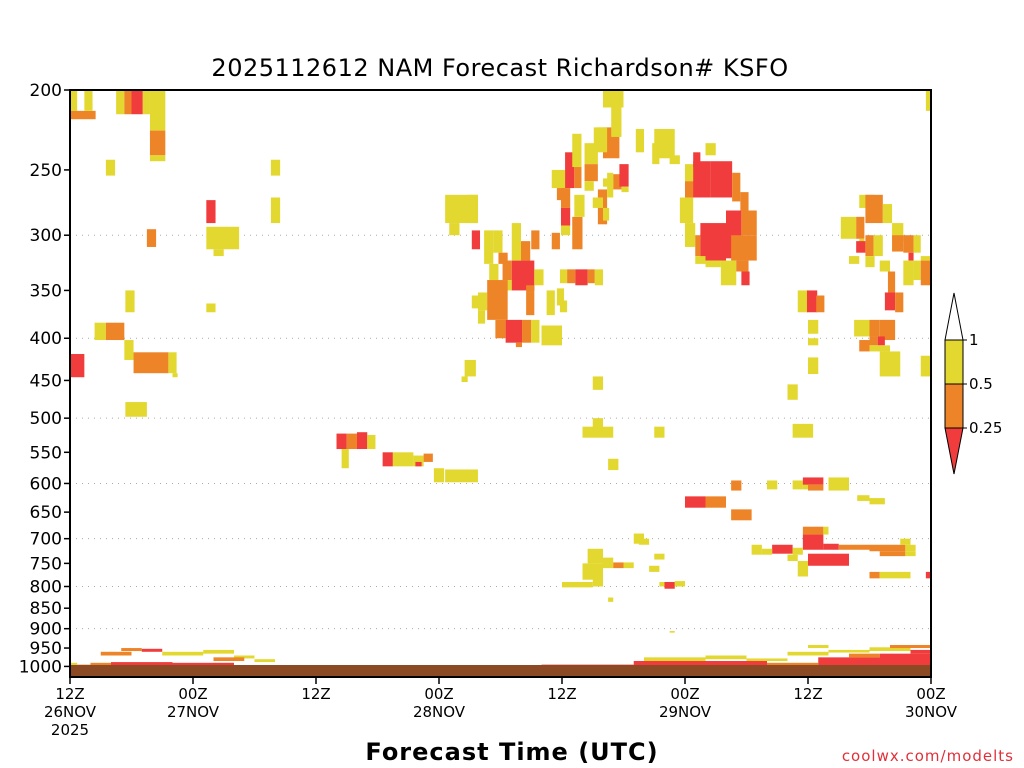 The height and width of the screenshot is (768, 1024). Describe the element at coordinates (46, 649) in the screenshot. I see `y-tick-label: 950` at that location.